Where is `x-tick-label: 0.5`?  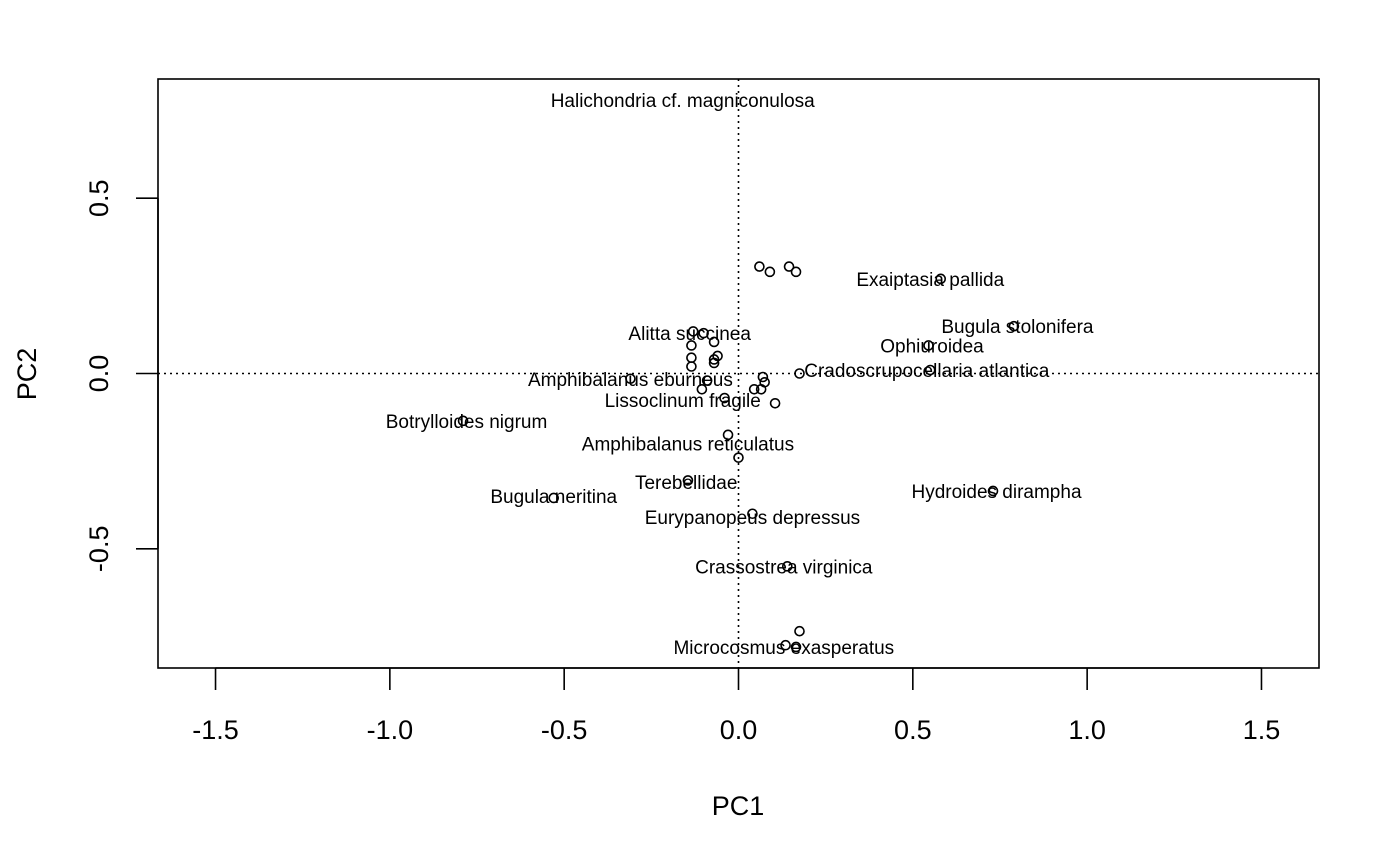 x-tick-label: 0.5 is located at coordinates (913, 730).